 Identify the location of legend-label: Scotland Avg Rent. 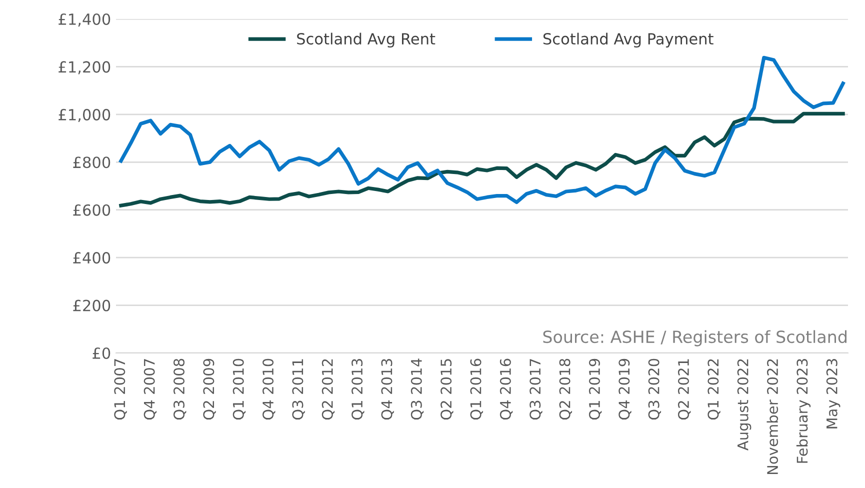
(366, 40).